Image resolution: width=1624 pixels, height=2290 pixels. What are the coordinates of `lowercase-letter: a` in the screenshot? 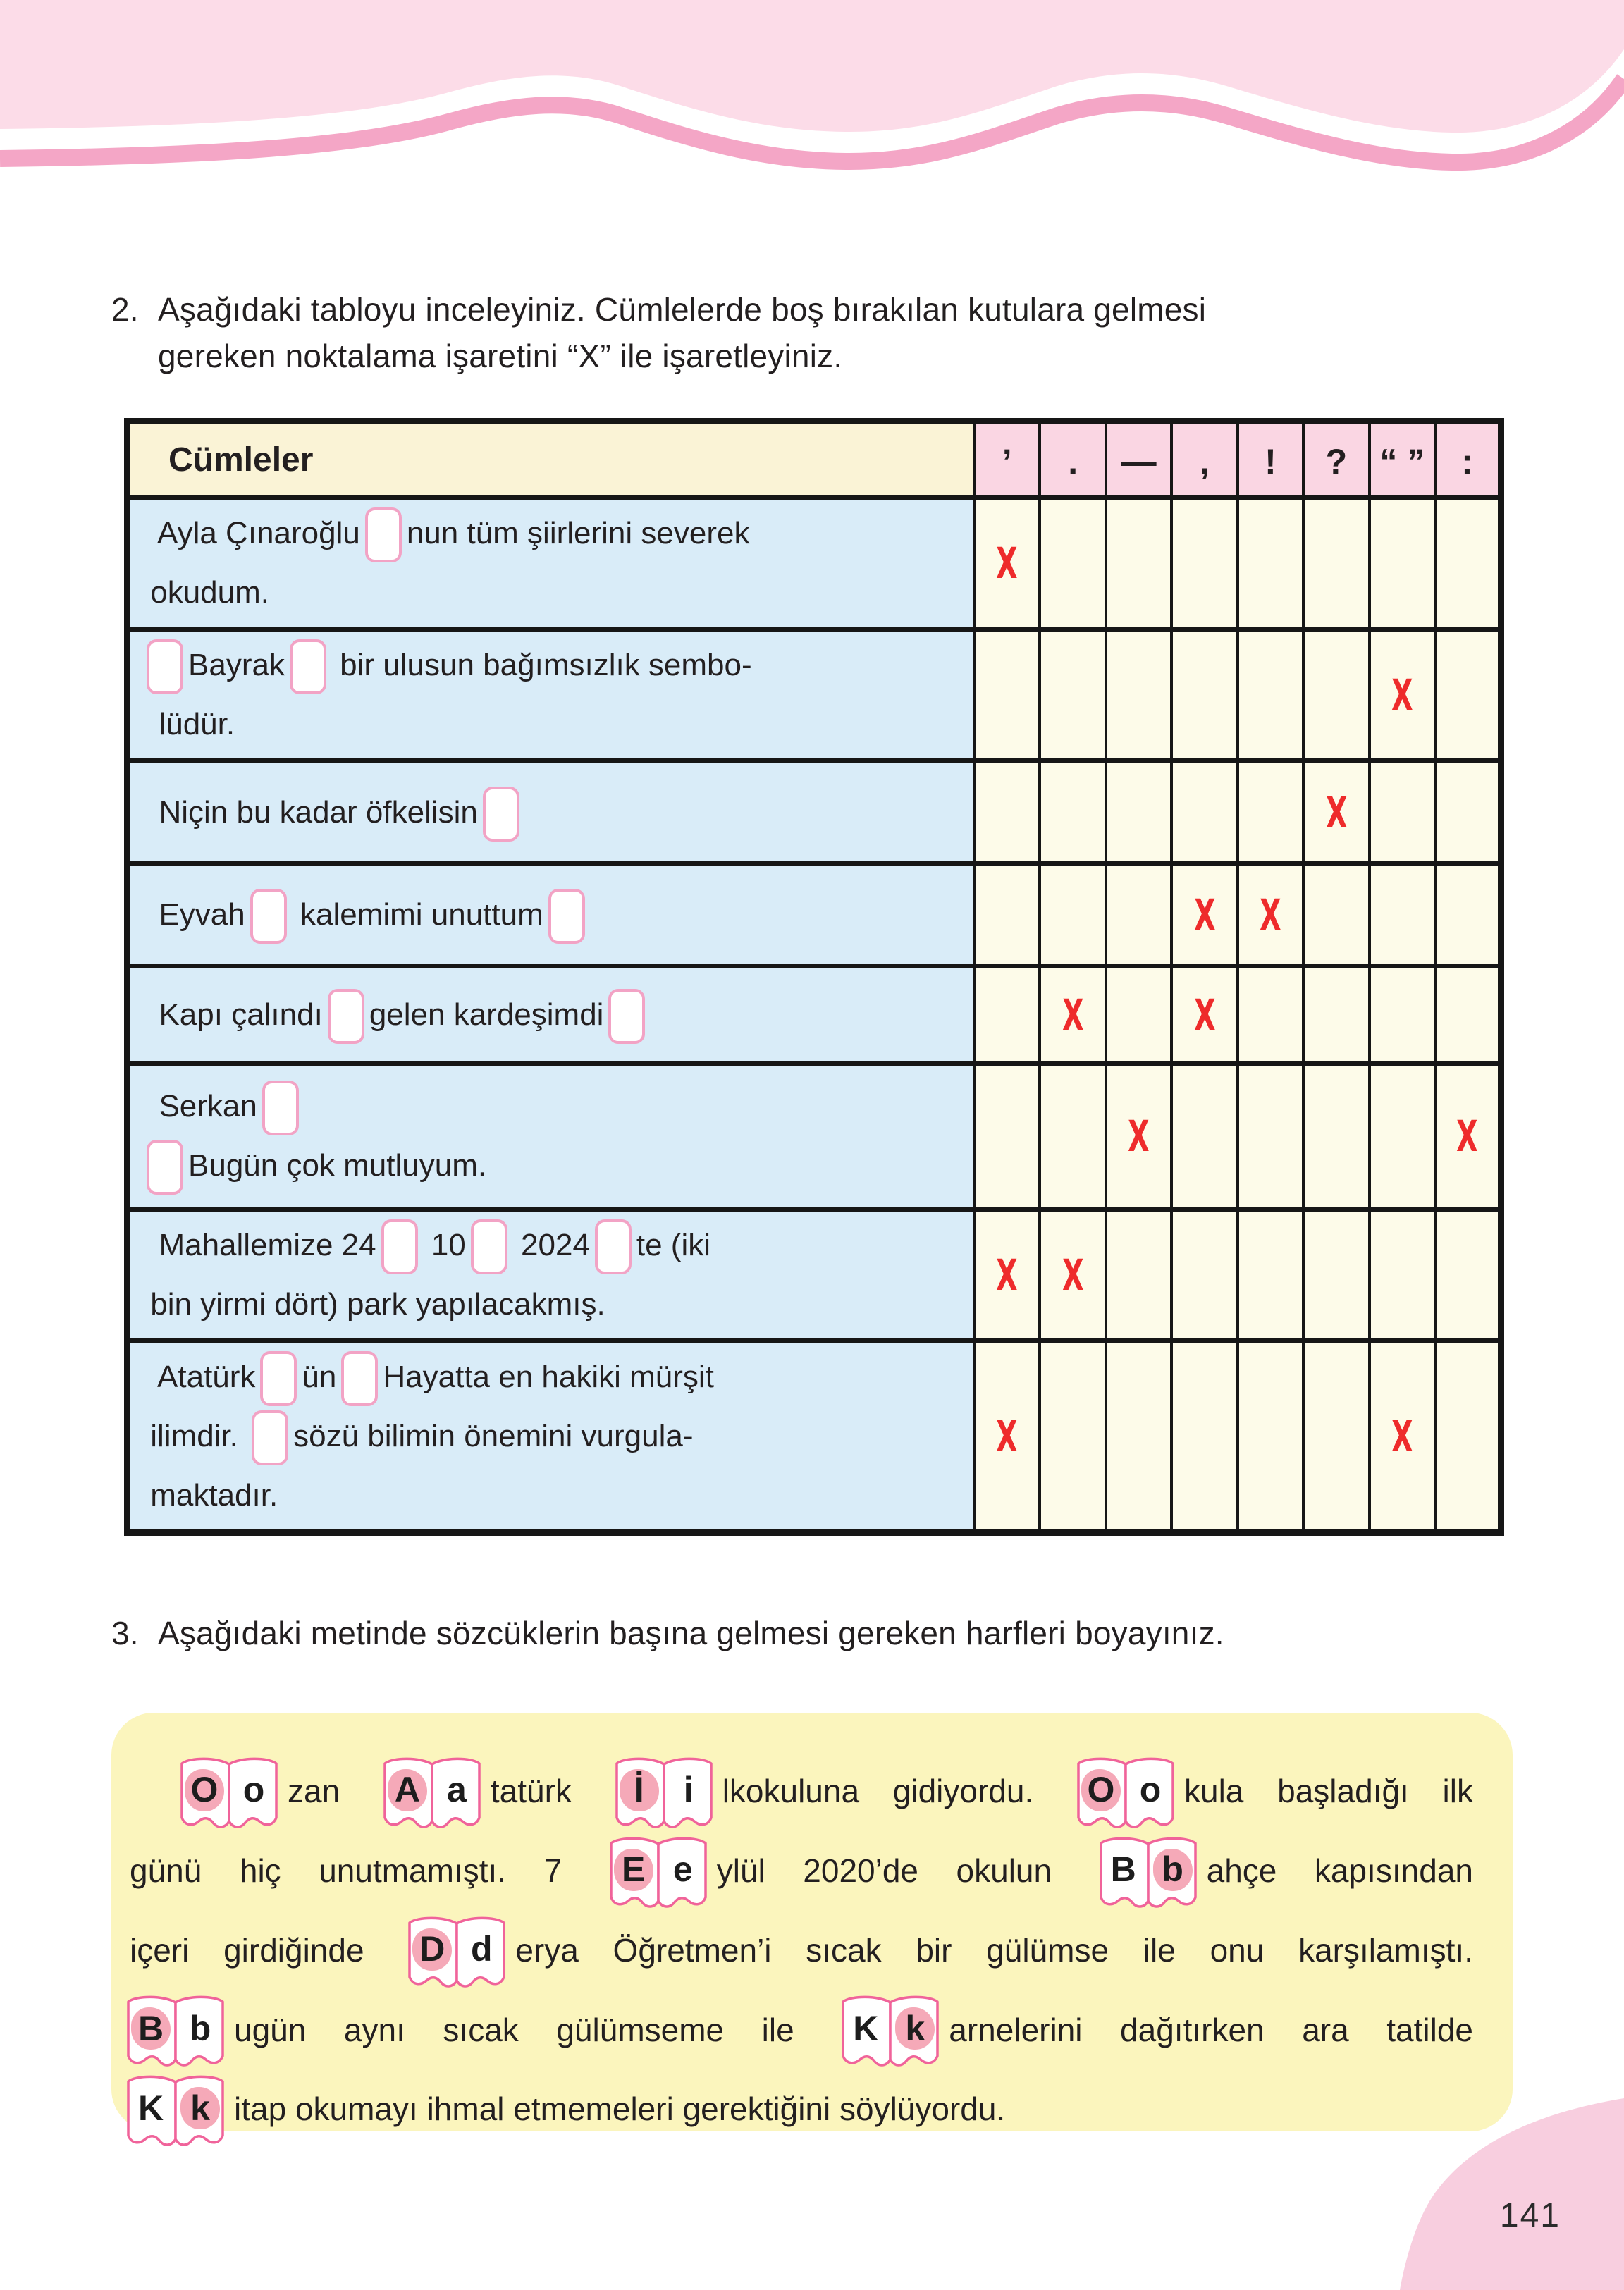 It's located at (457, 1790).